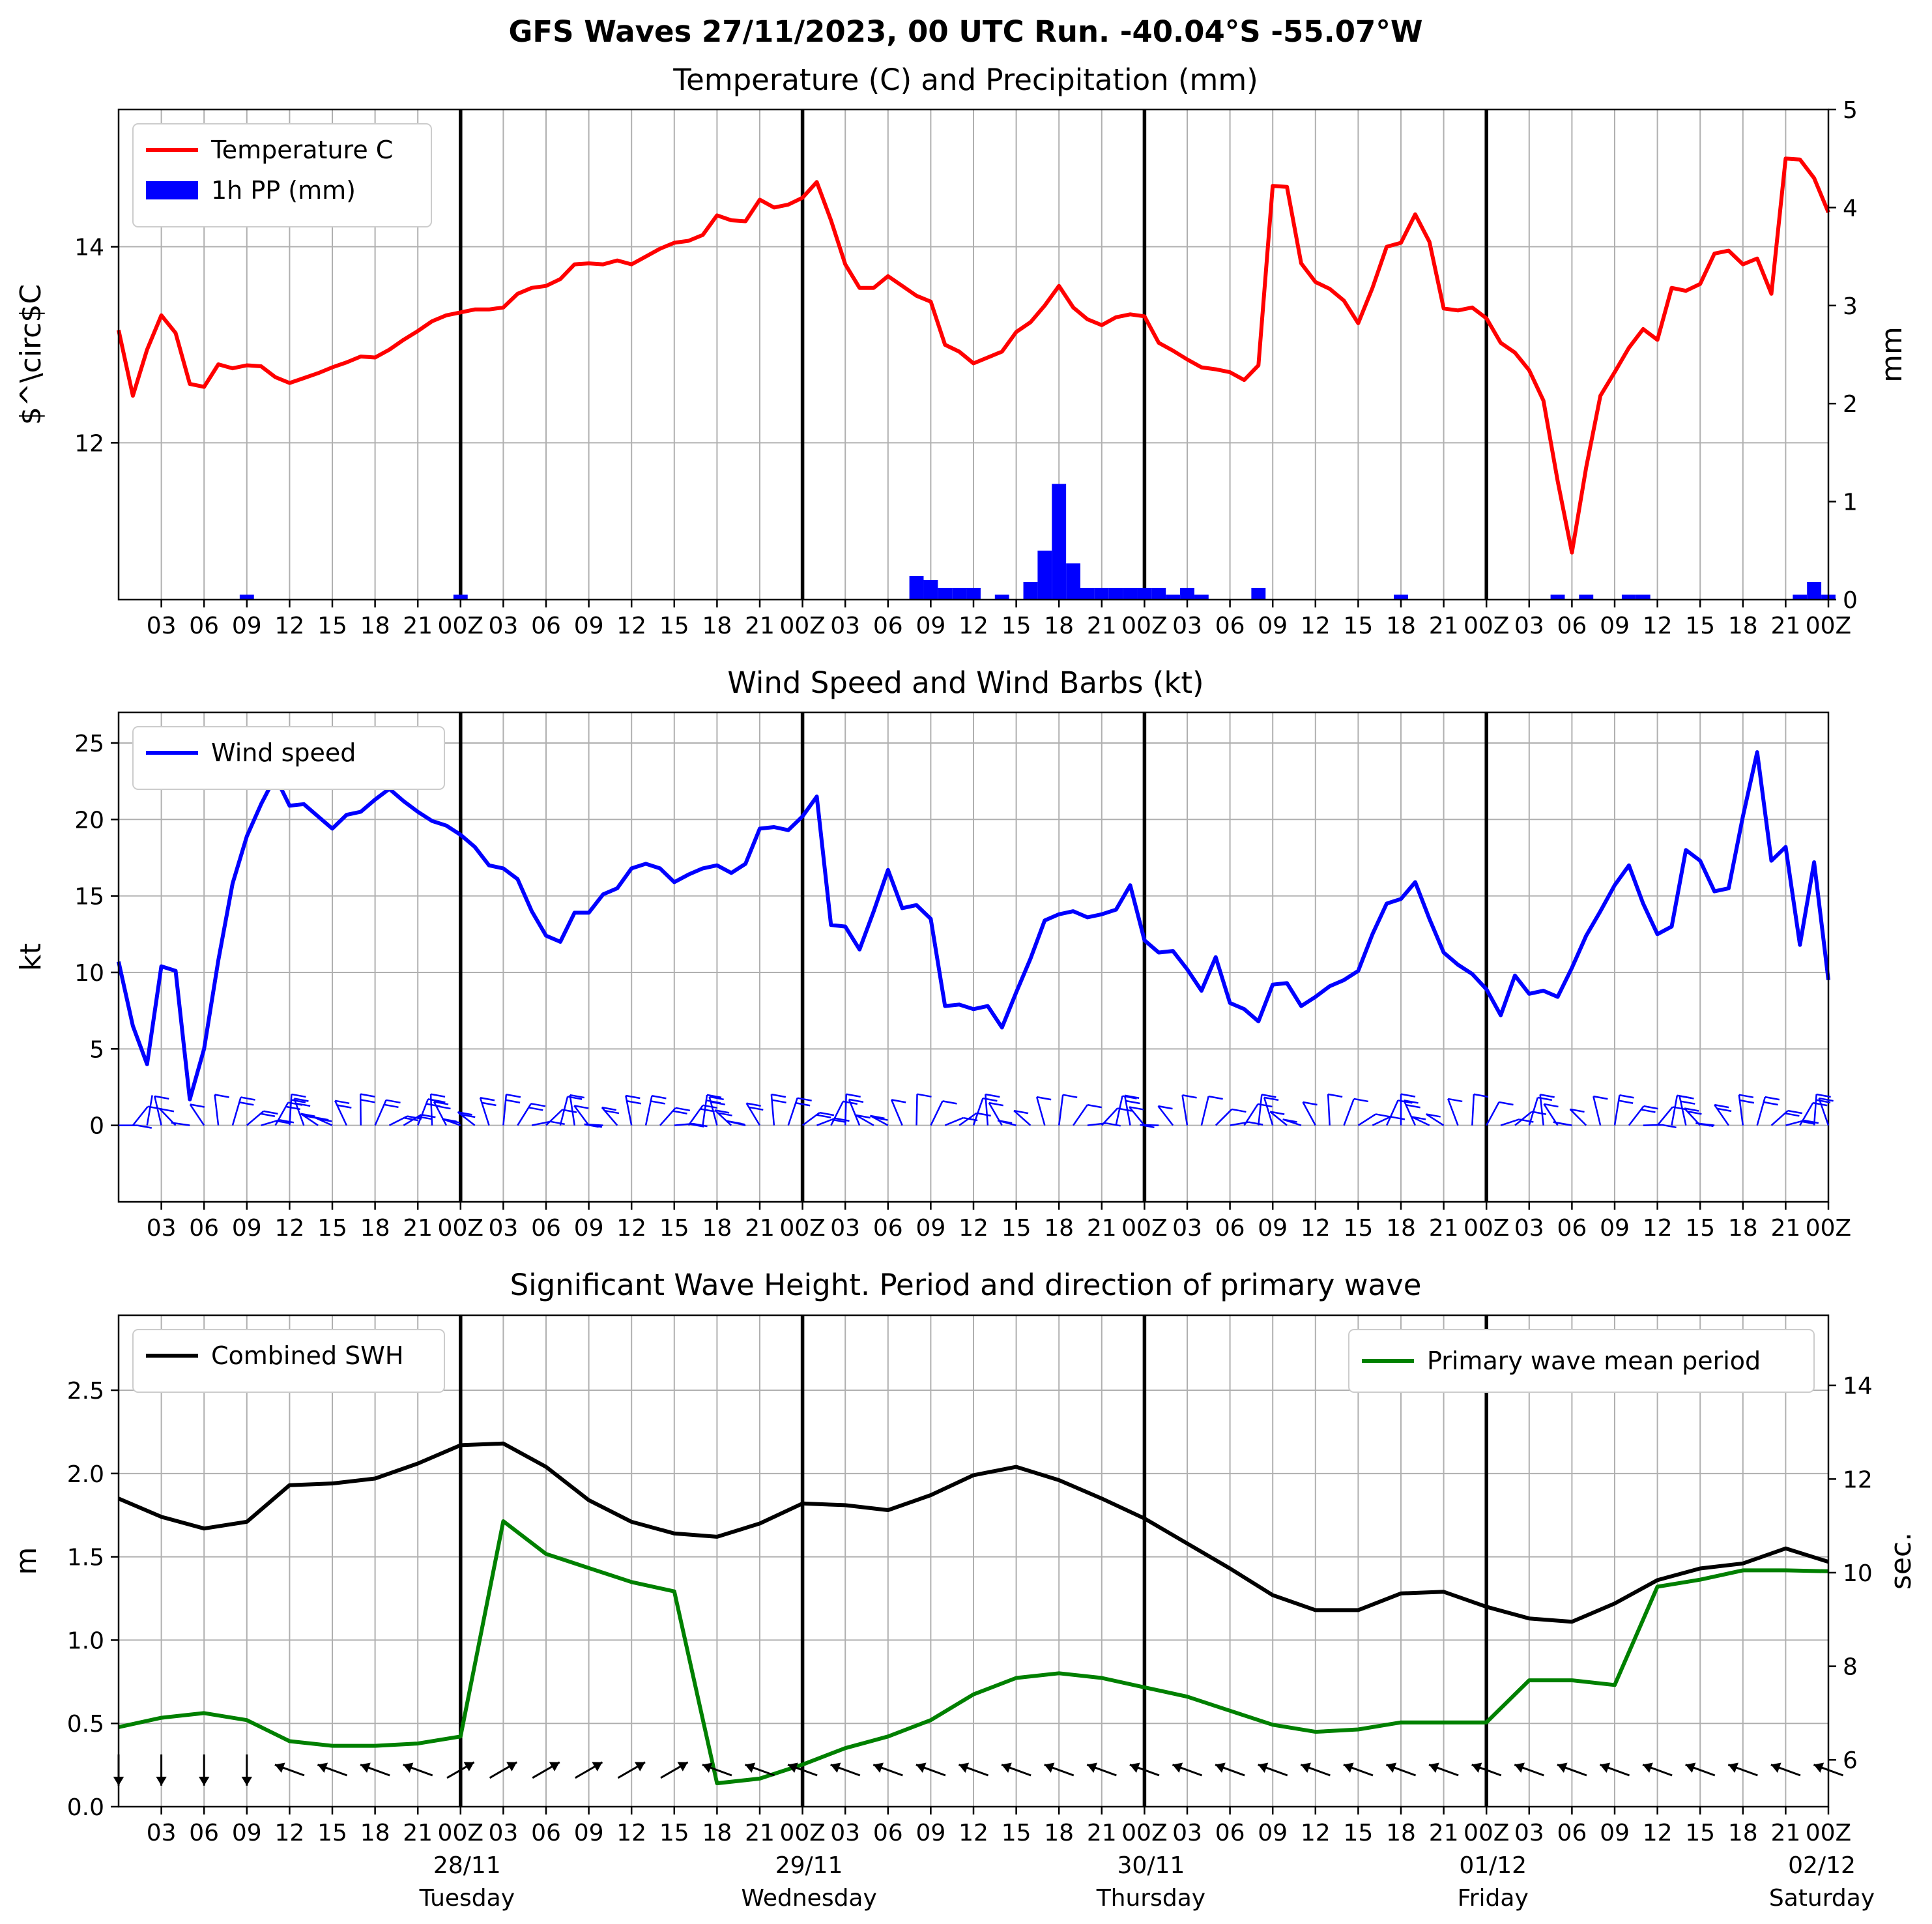 The image size is (1932, 1924). What do you see at coordinates (973, 626) in the screenshot?
I see `x-tick-label: 12` at bounding box center [973, 626].